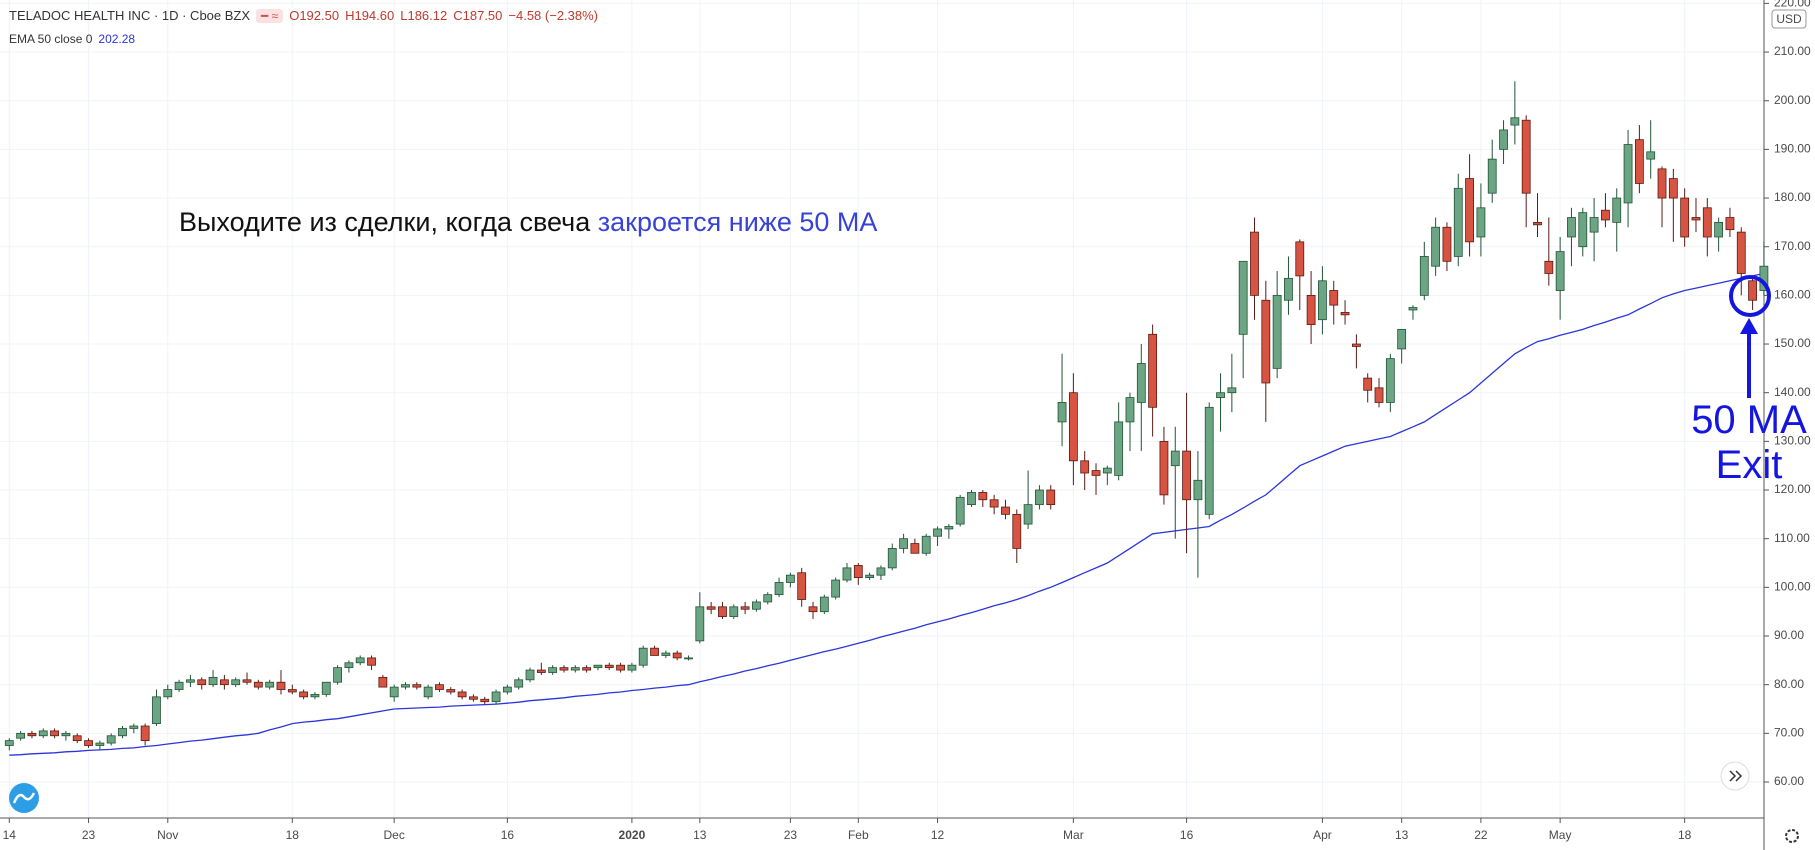  What do you see at coordinates (1736, 776) in the screenshot?
I see `scroll-icon` at bounding box center [1736, 776].